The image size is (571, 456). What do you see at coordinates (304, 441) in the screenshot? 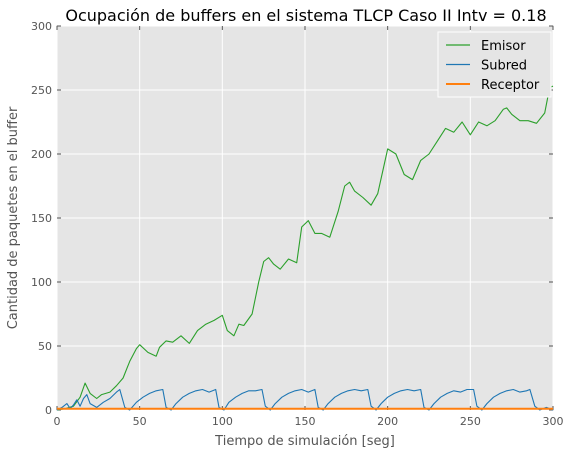
I see `x-axis-label: Tiempo de simulación [seg]` at bounding box center [304, 441].